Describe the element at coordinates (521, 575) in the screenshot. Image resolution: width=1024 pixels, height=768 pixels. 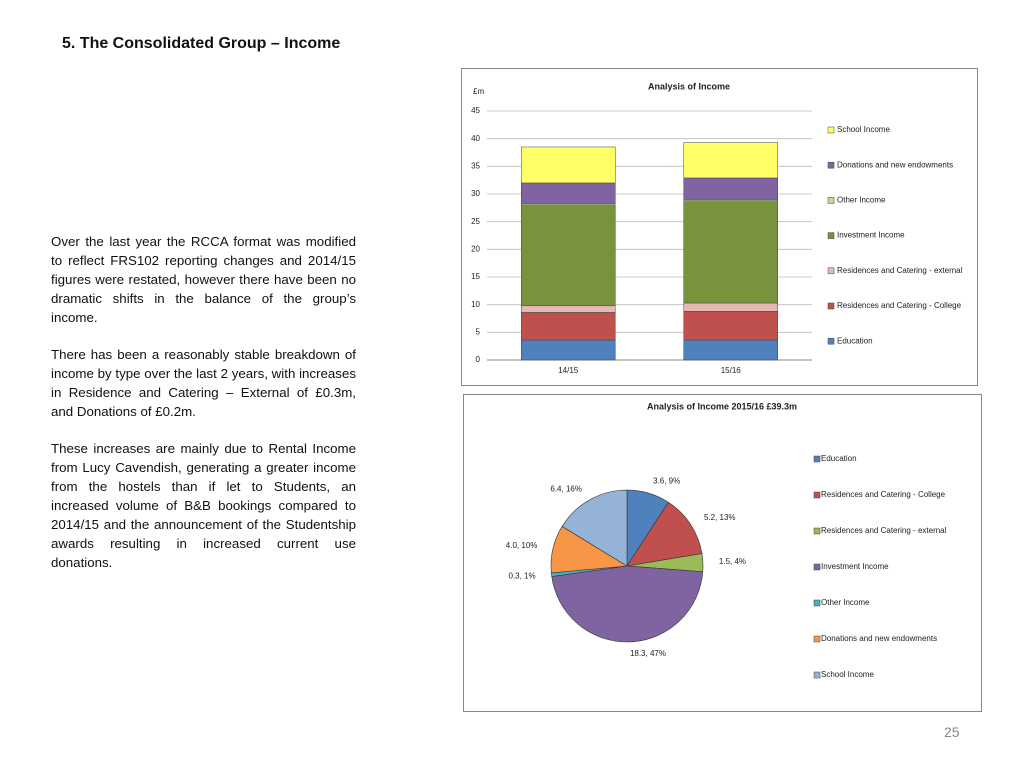
I see `data-label: 0.3, 1%` at that location.